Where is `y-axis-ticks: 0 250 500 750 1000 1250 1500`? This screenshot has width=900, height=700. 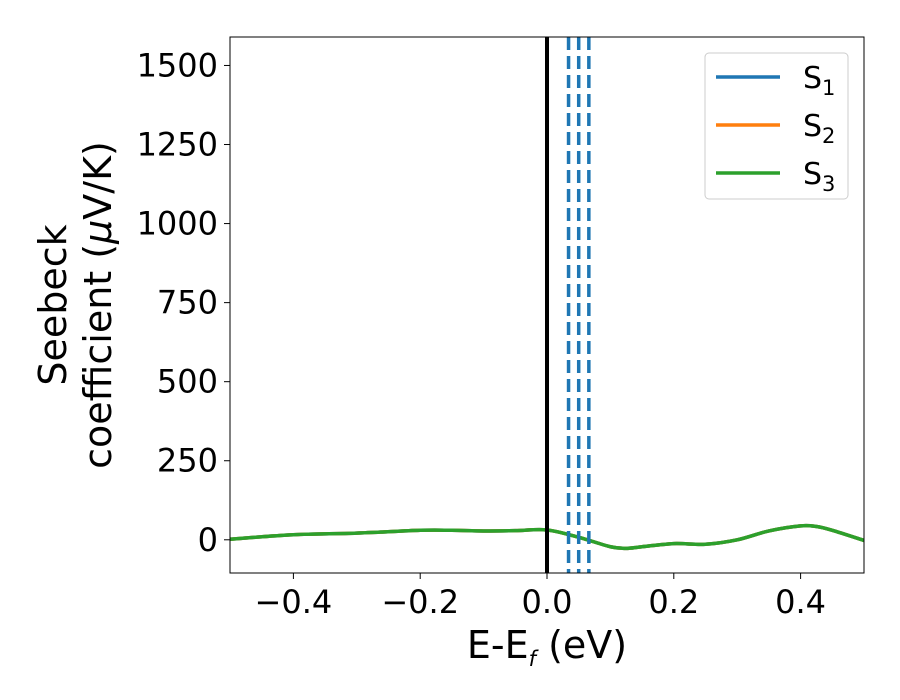
y-axis-ticks: 0 250 500 750 1000 1250 1500 is located at coordinates (183, 302).